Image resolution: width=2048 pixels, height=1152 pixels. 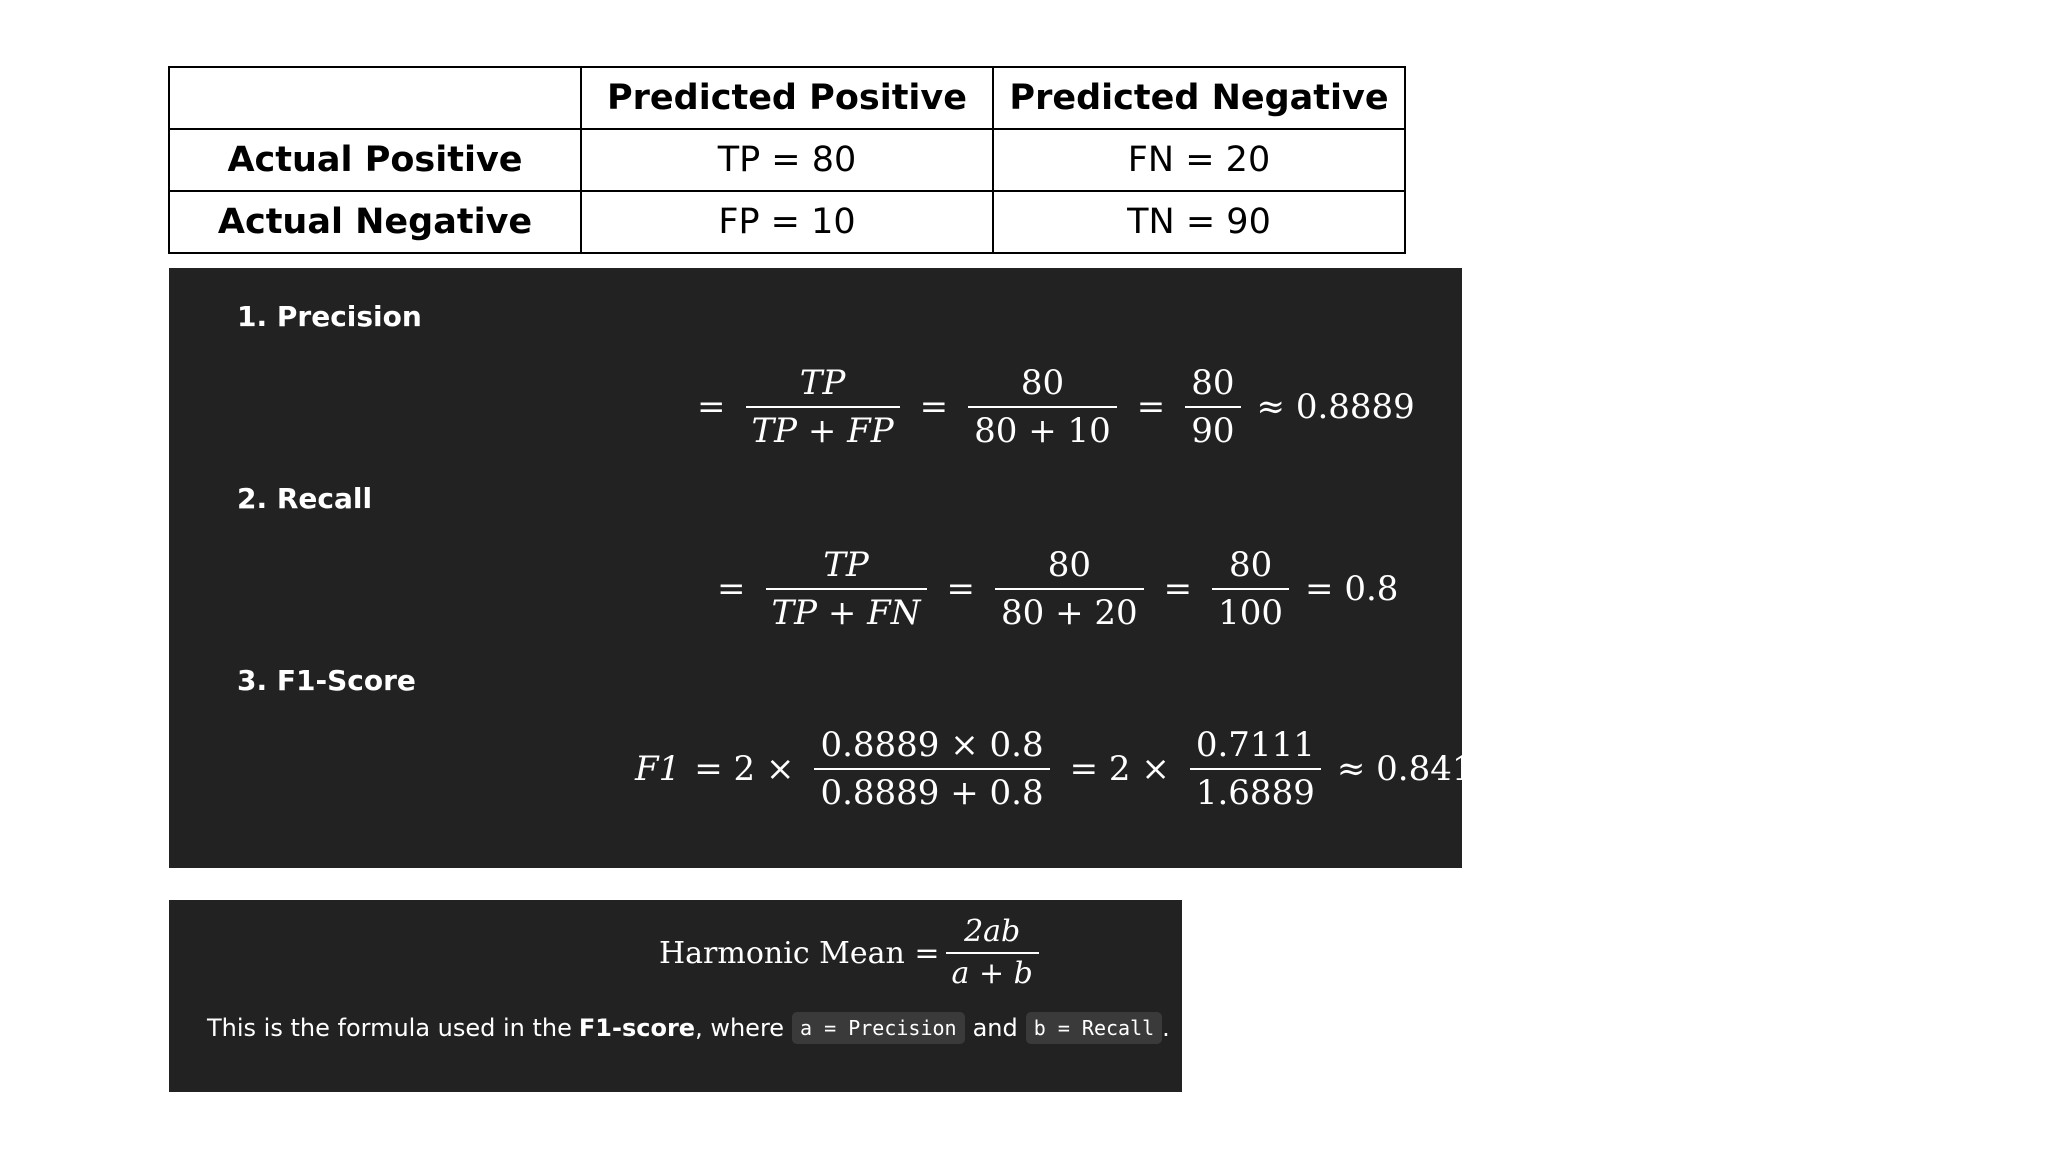 I want to click on fraction-tp-over-tp-fn: TP TP + FN, so click(x=846, y=589).